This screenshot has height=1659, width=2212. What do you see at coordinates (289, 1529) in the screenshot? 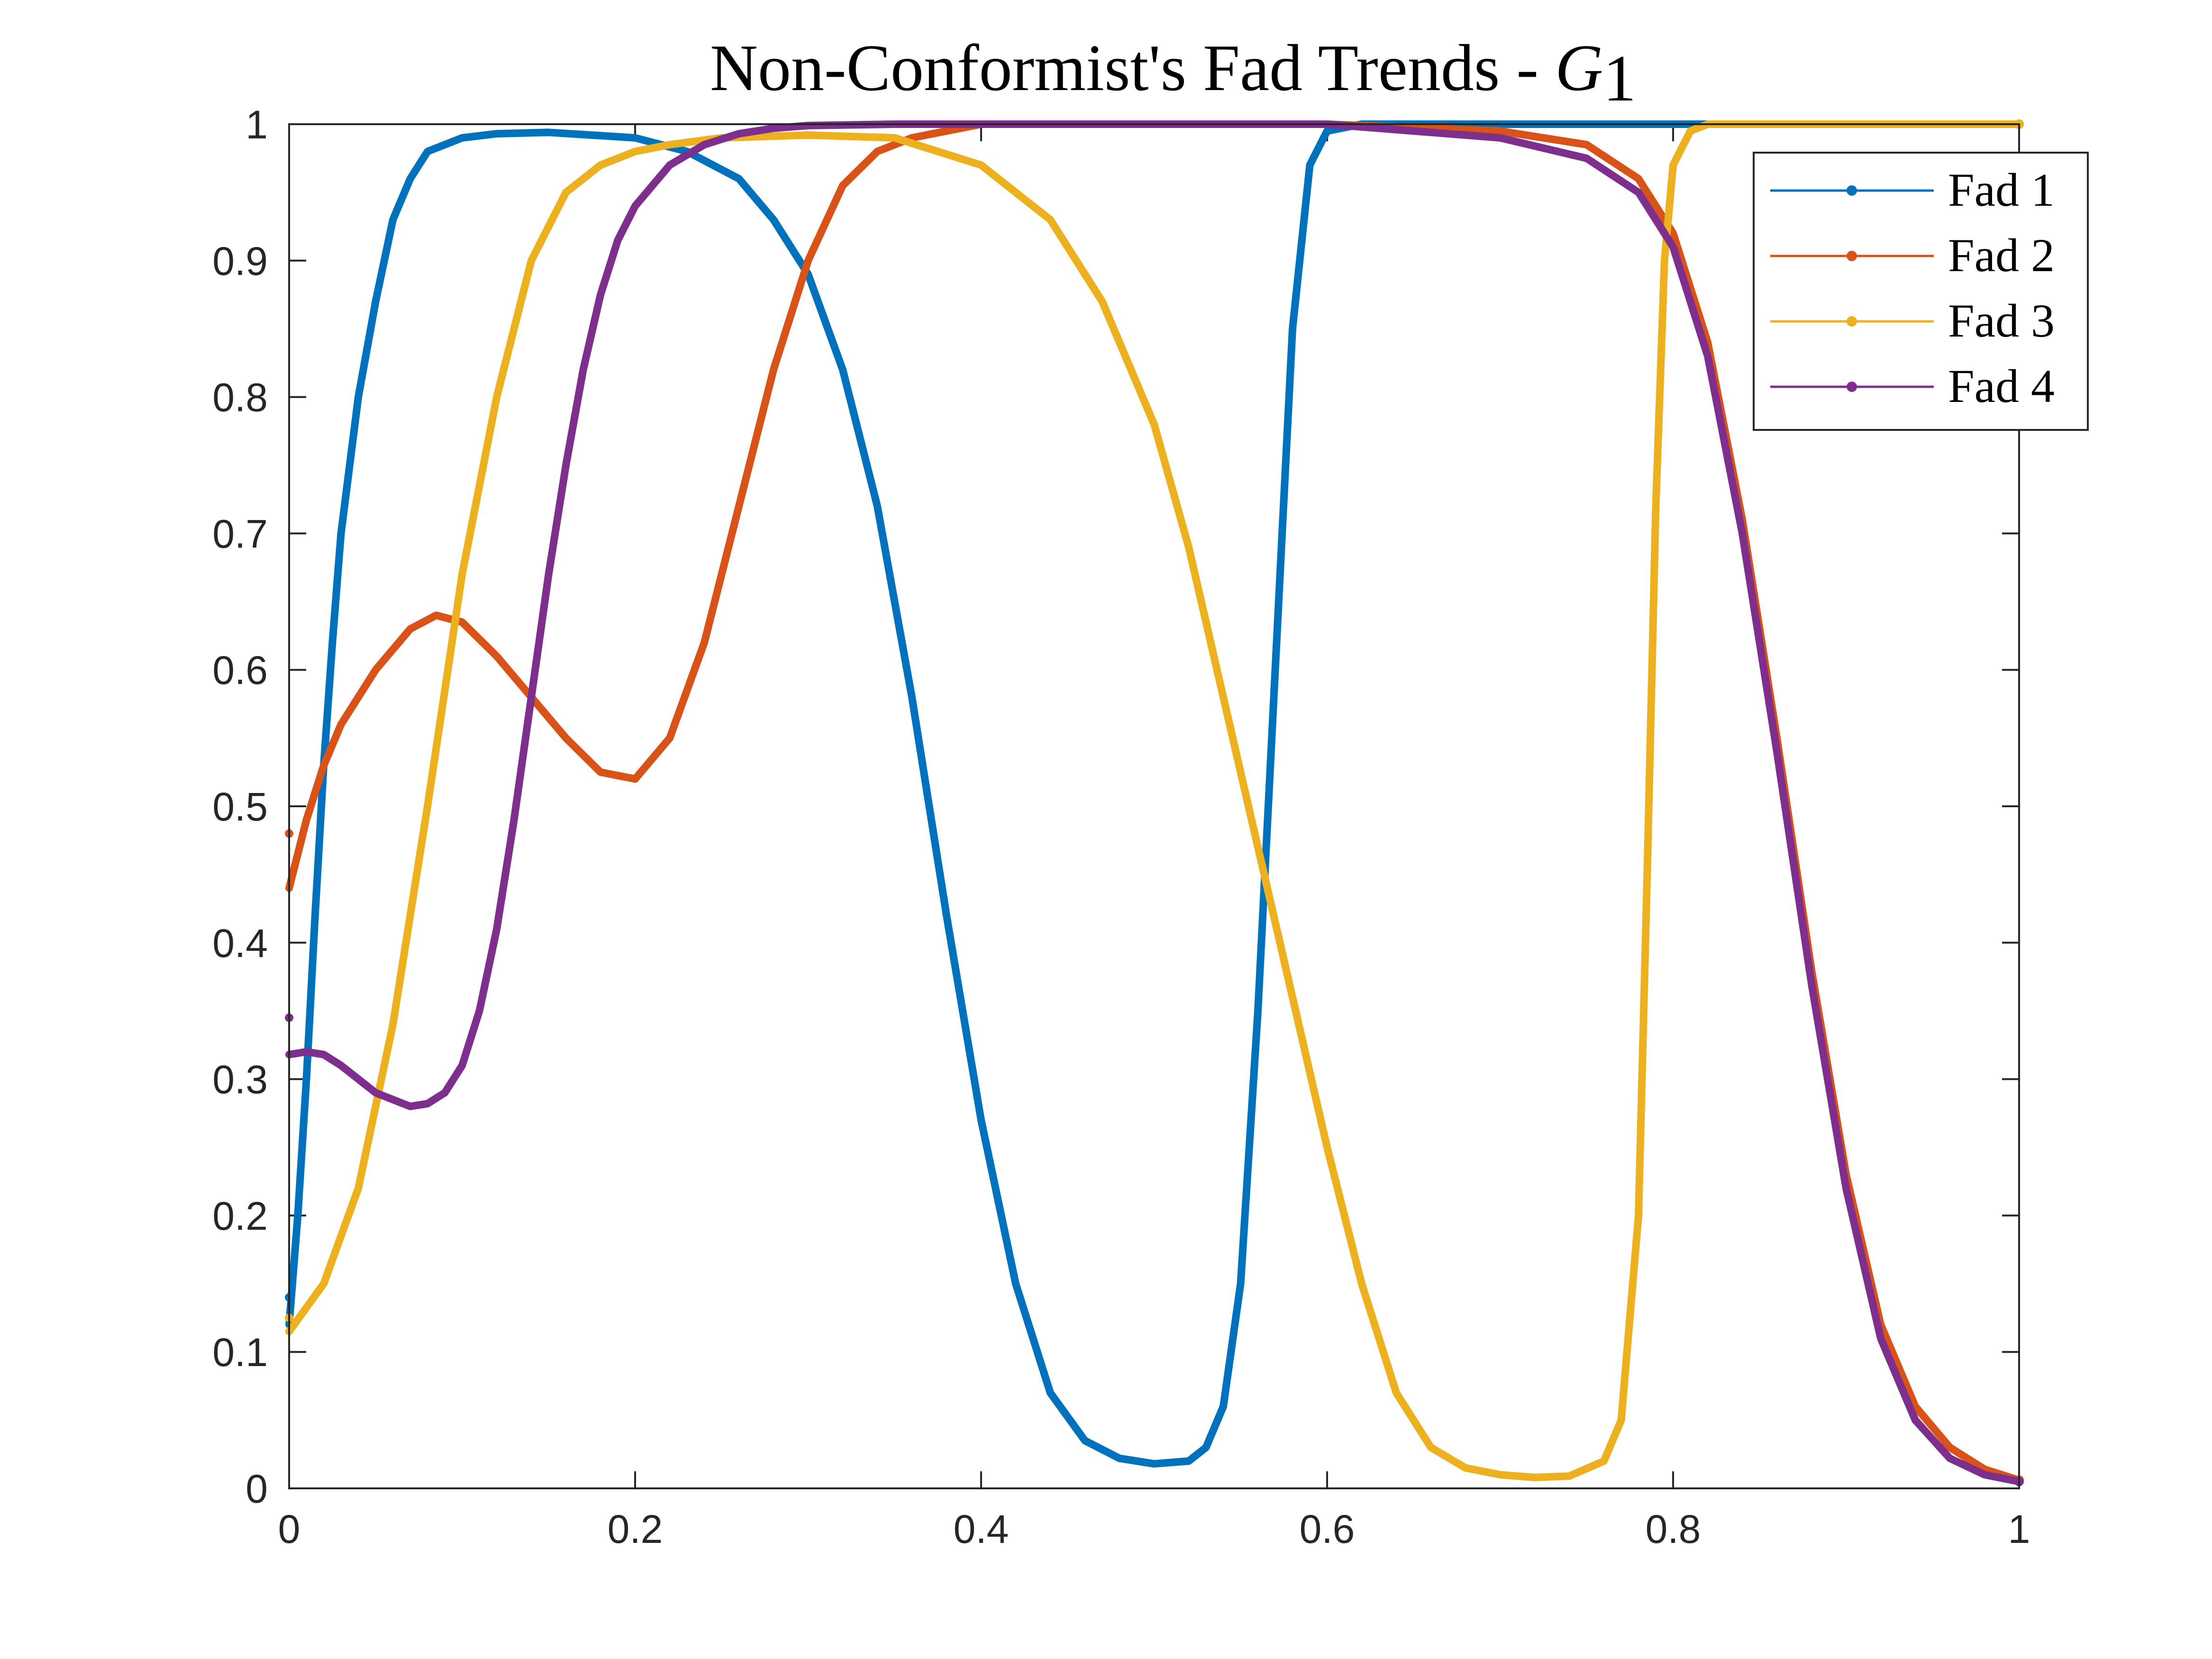
I see `x-tick-label: 0` at bounding box center [289, 1529].